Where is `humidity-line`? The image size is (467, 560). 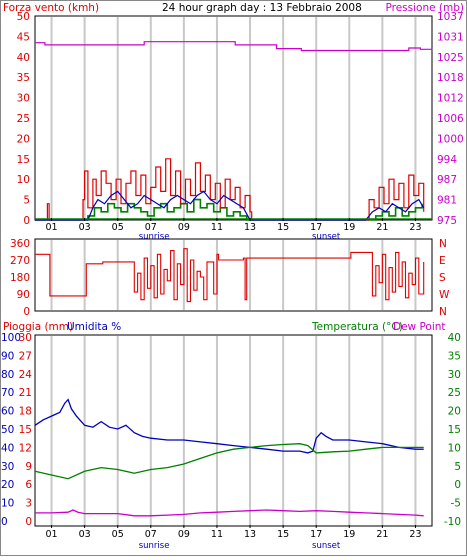 humidity-line is located at coordinates (229, 426).